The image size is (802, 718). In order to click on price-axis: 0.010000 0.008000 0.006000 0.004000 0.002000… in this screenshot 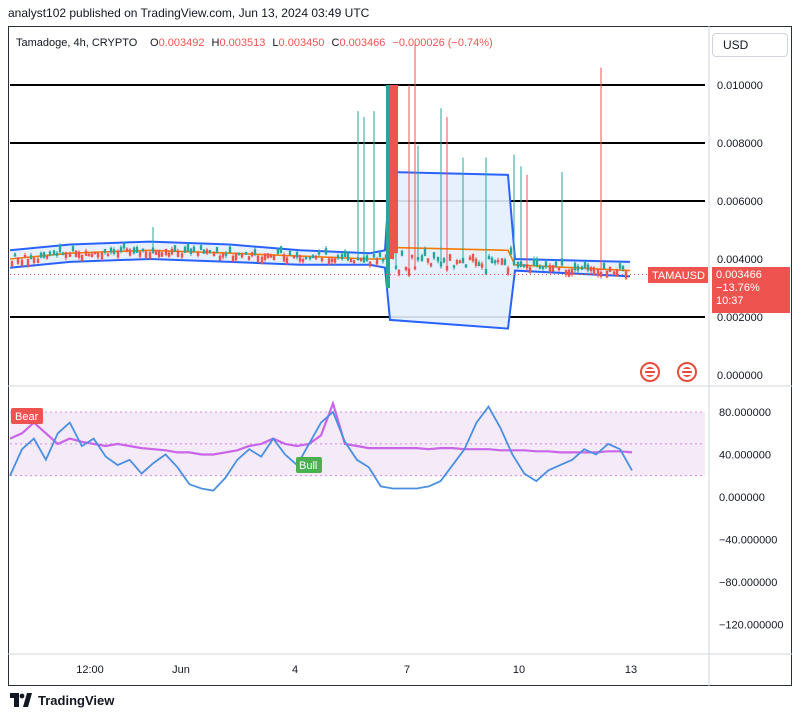, I will do `click(705, 231)`.